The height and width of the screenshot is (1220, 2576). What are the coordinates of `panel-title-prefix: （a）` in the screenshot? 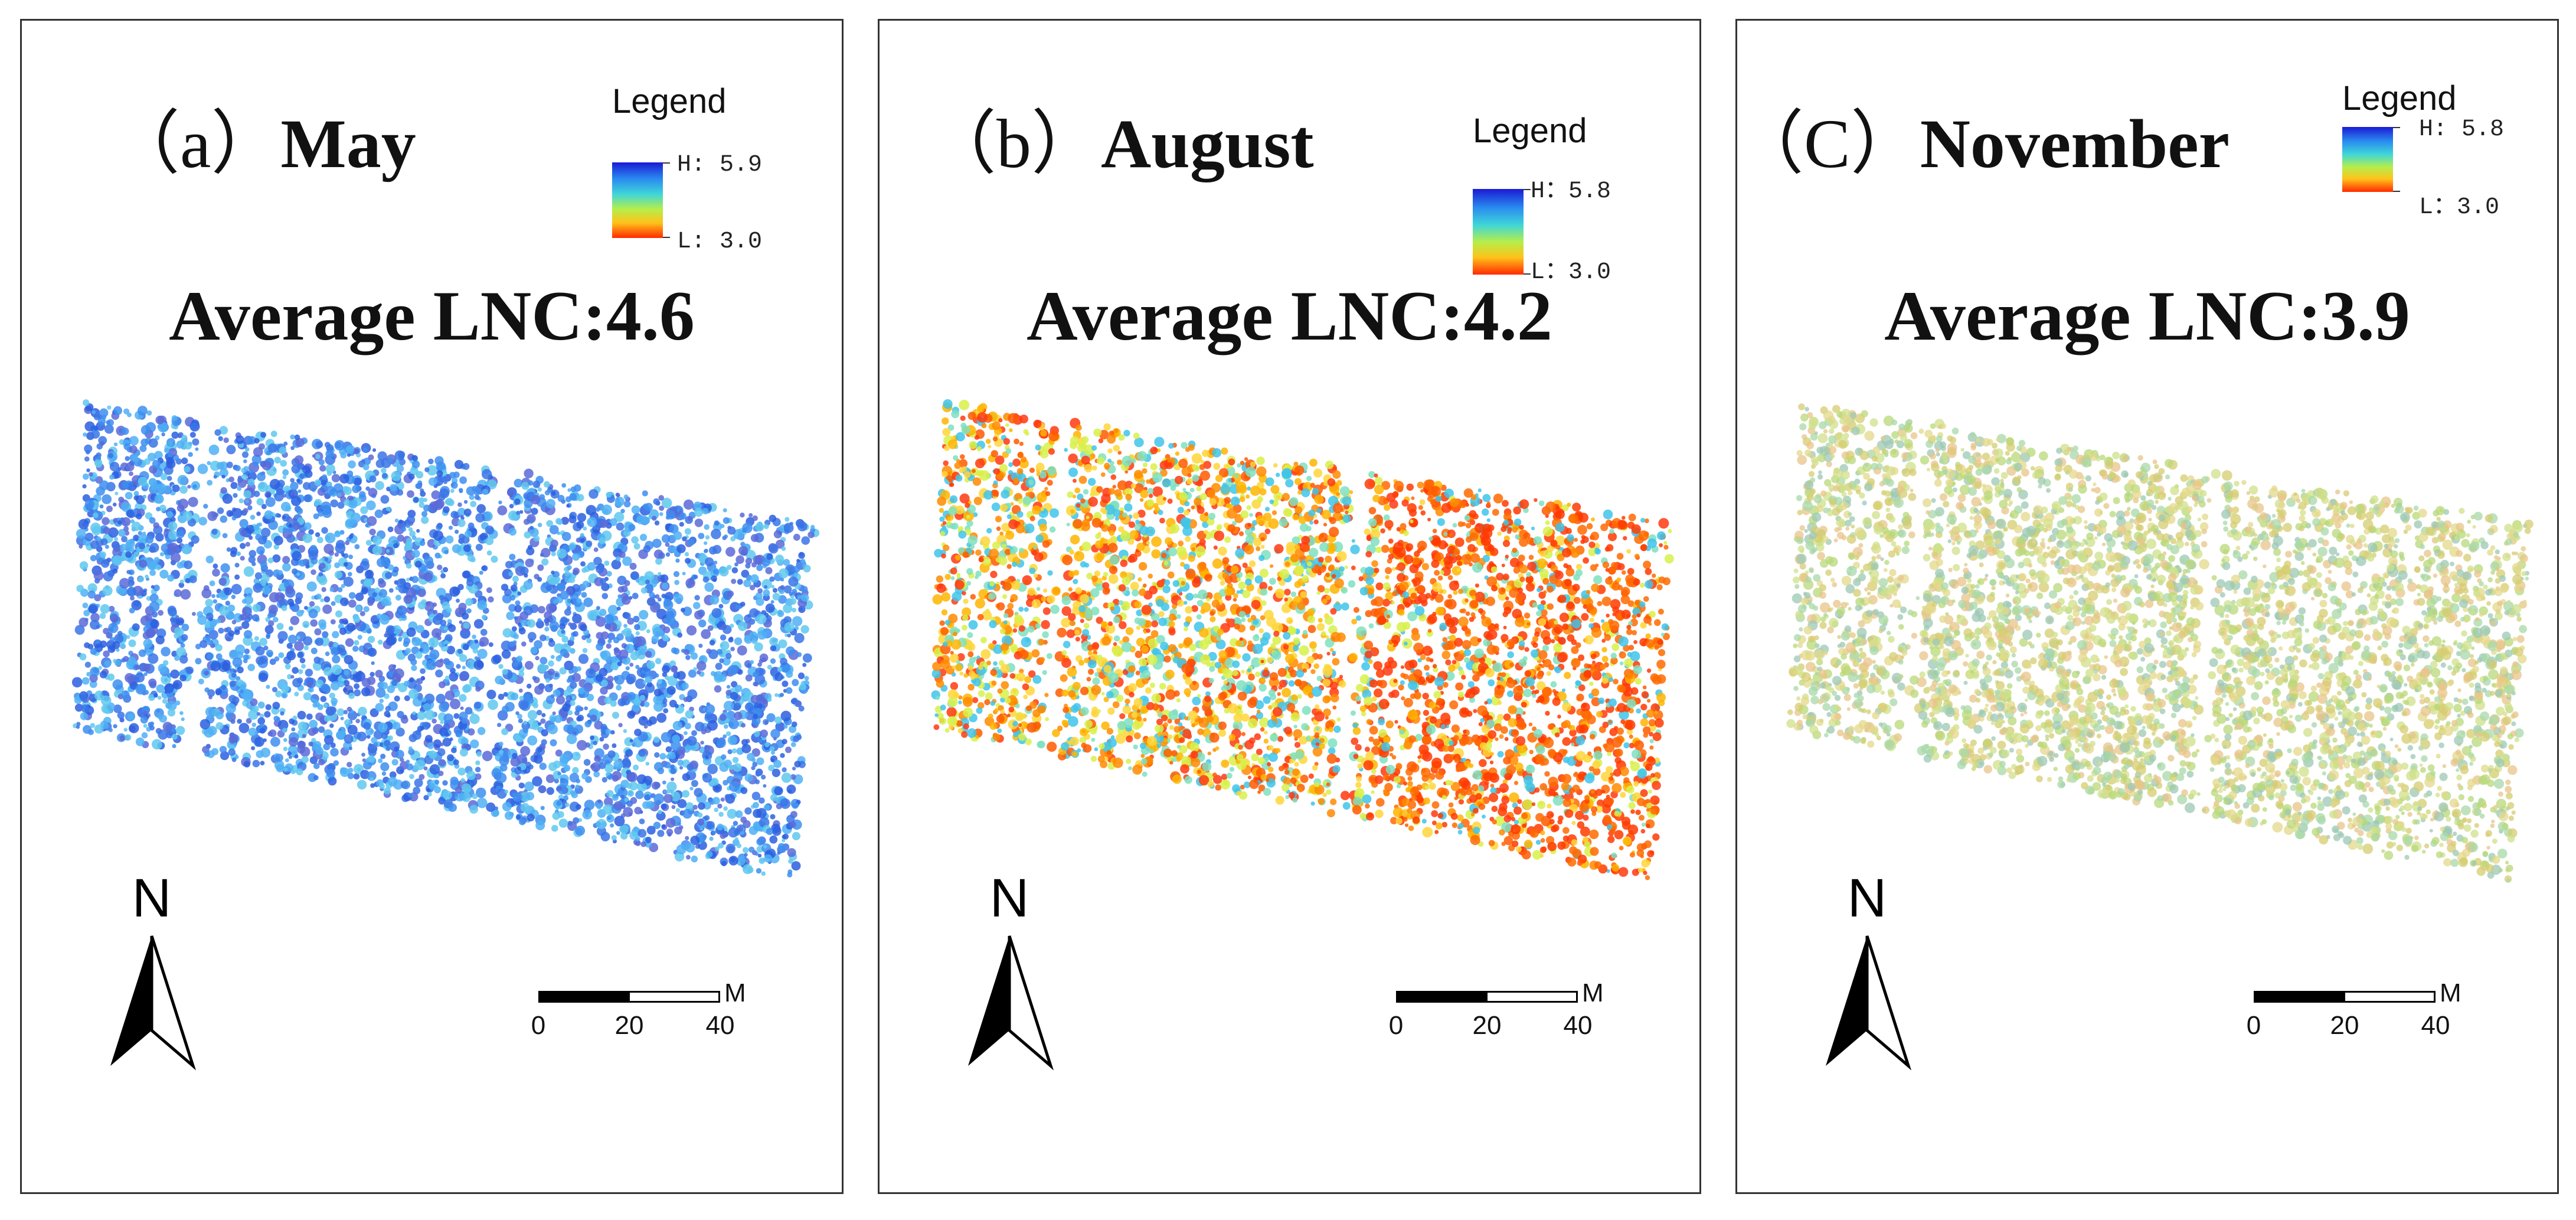 It's located at (195, 143).